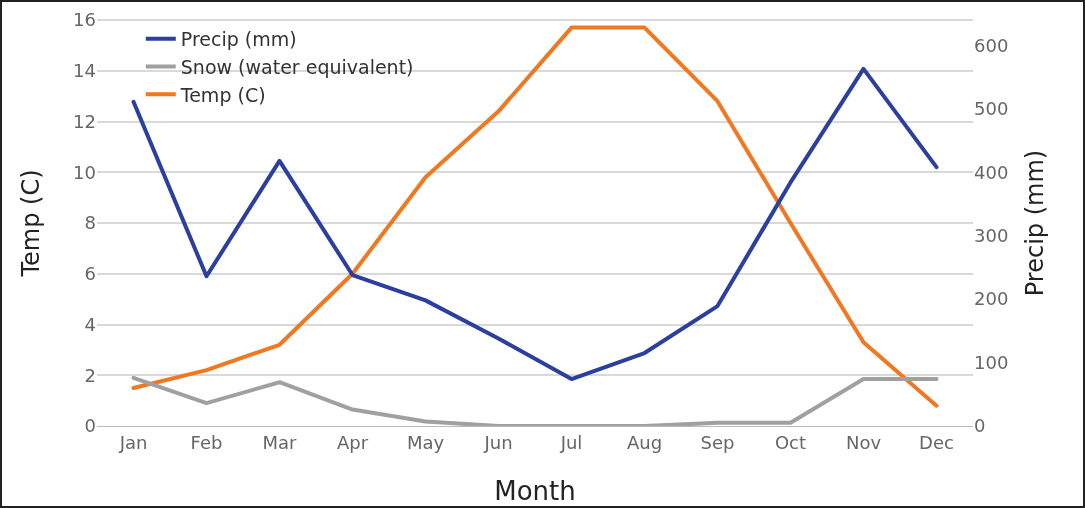 Image resolution: width=1085 pixels, height=508 pixels. Describe the element at coordinates (425, 442) in the screenshot. I see `x-tick-label: May` at that location.